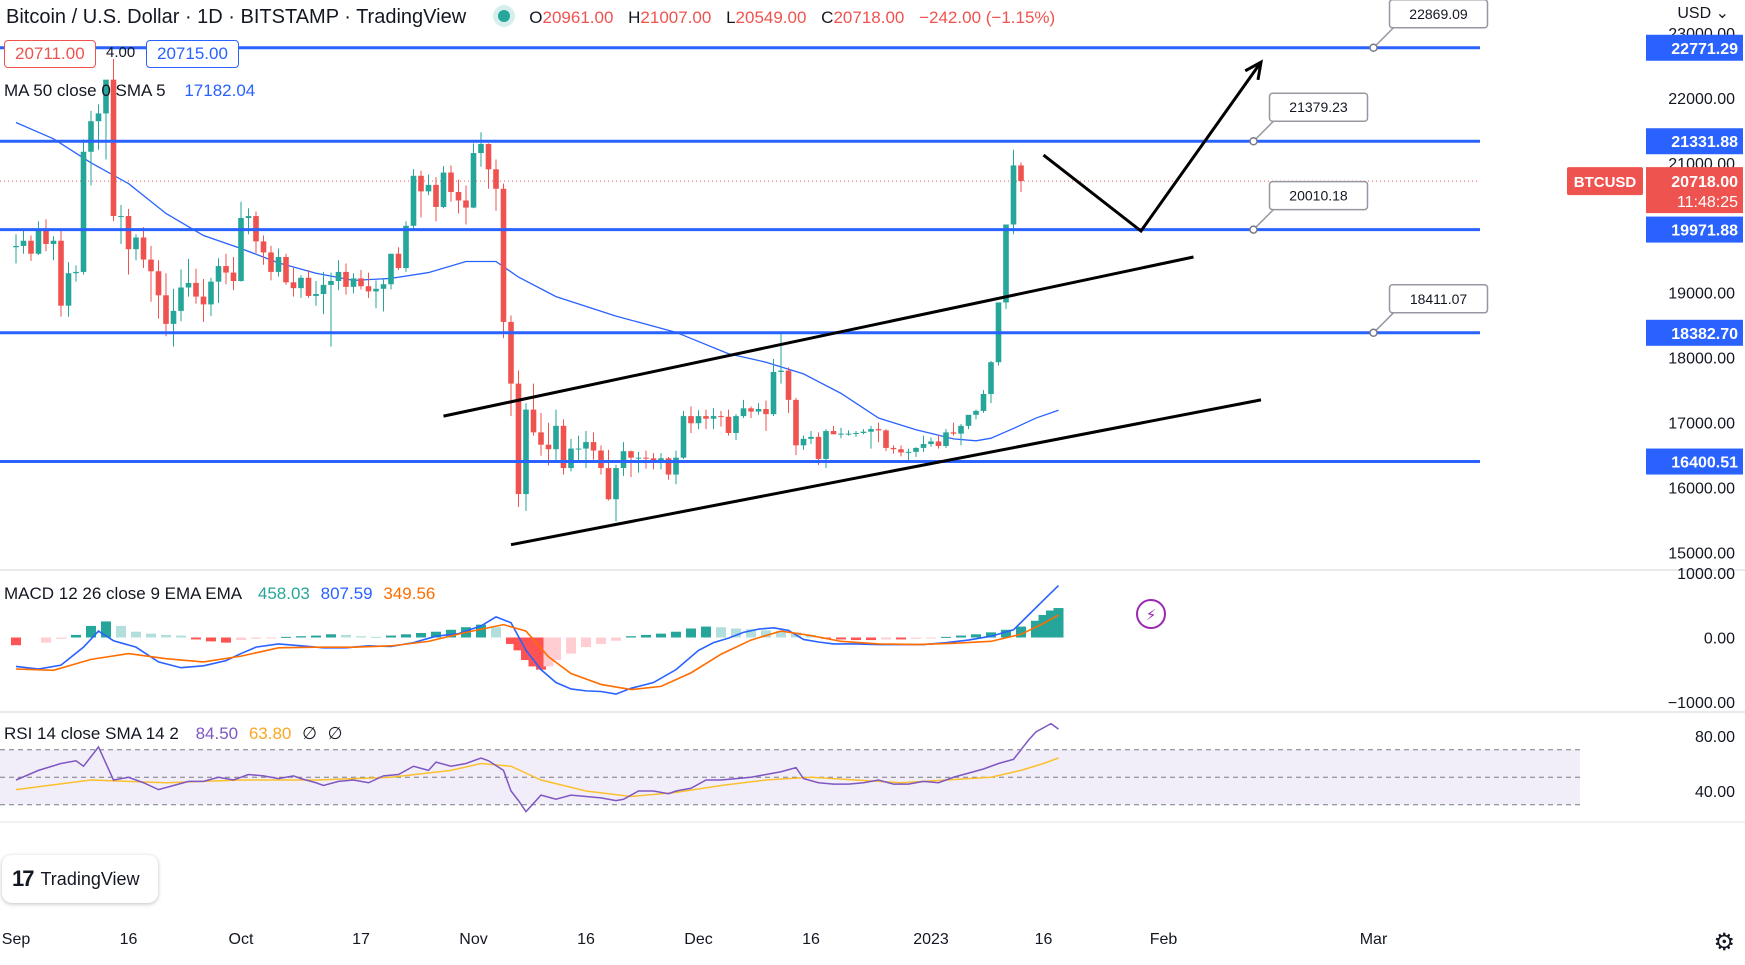 Image resolution: width=1745 pixels, height=965 pixels. I want to click on macd-axis-tick: 1000.00, so click(1706, 574).